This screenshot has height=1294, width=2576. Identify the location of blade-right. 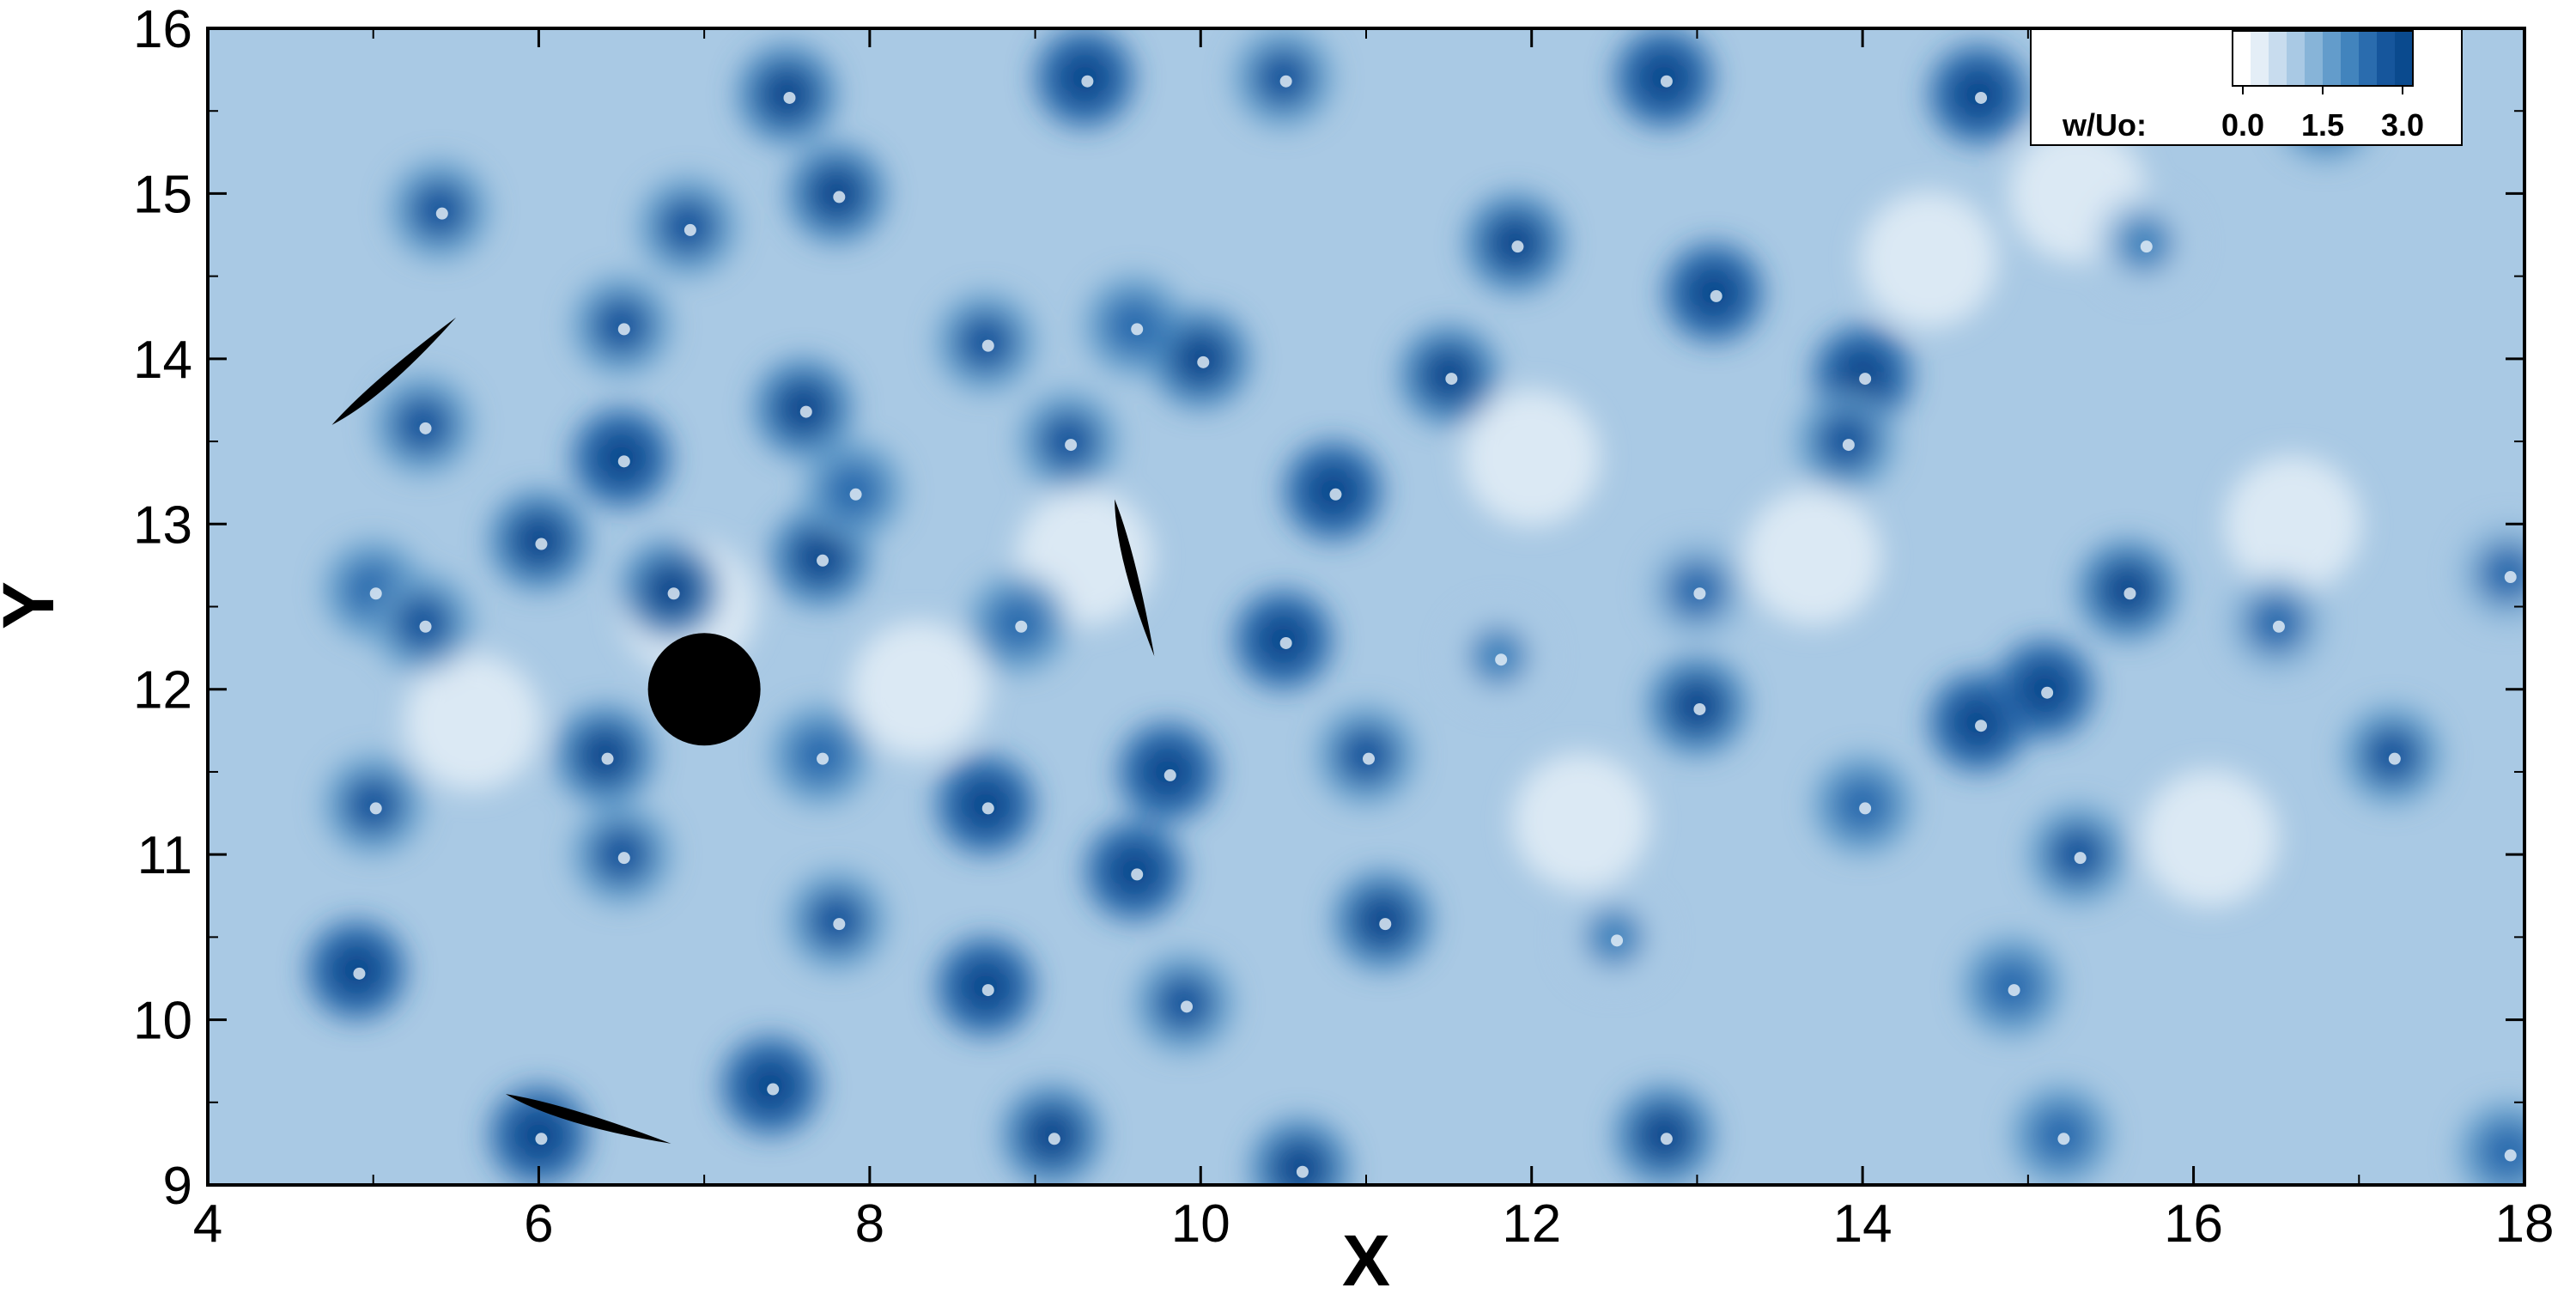
(1135, 578).